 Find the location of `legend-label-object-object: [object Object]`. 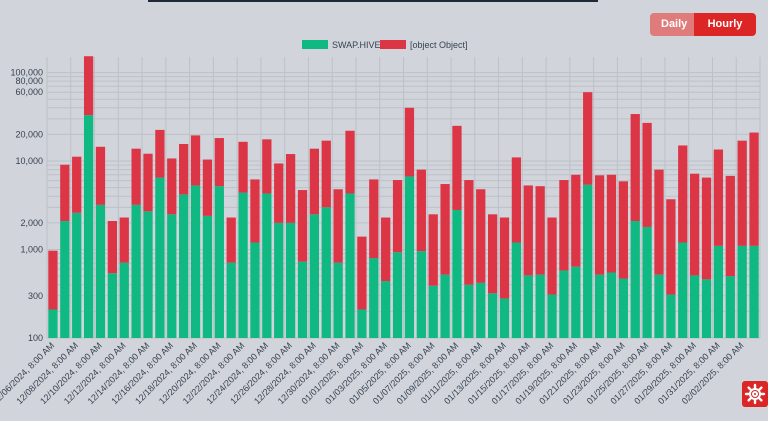

legend-label-object-object: [object Object] is located at coordinates (439, 45).